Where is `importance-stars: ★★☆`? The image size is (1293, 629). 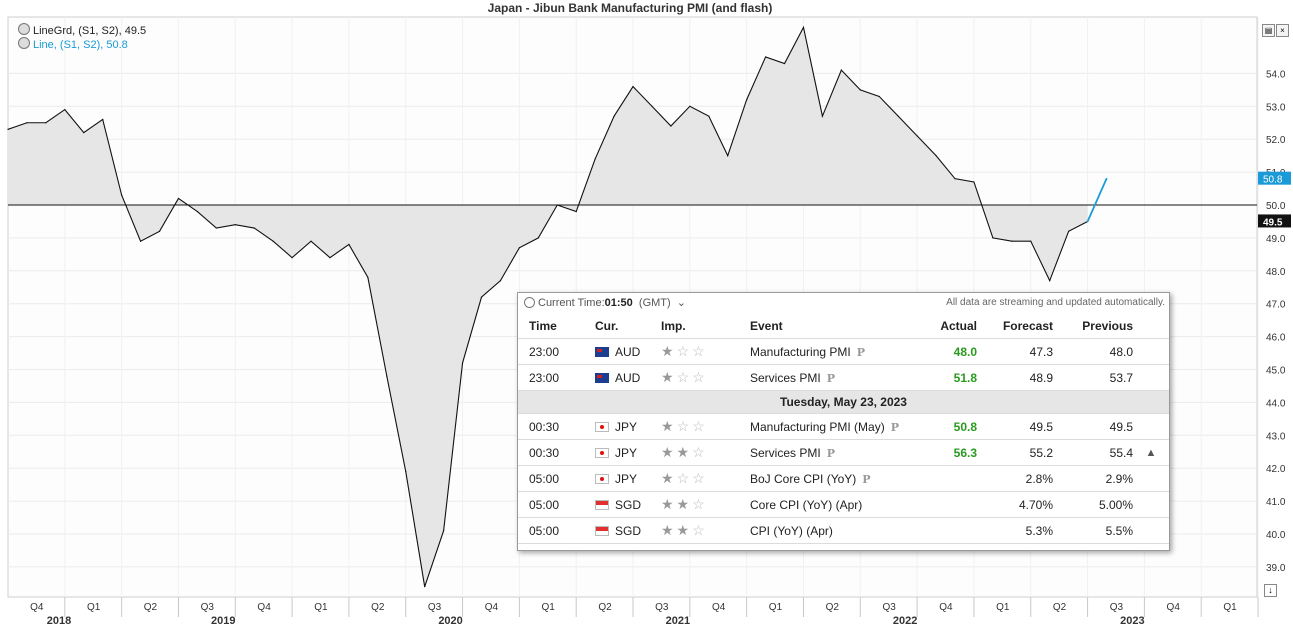
importance-stars: ★★☆ is located at coordinates (705, 452).